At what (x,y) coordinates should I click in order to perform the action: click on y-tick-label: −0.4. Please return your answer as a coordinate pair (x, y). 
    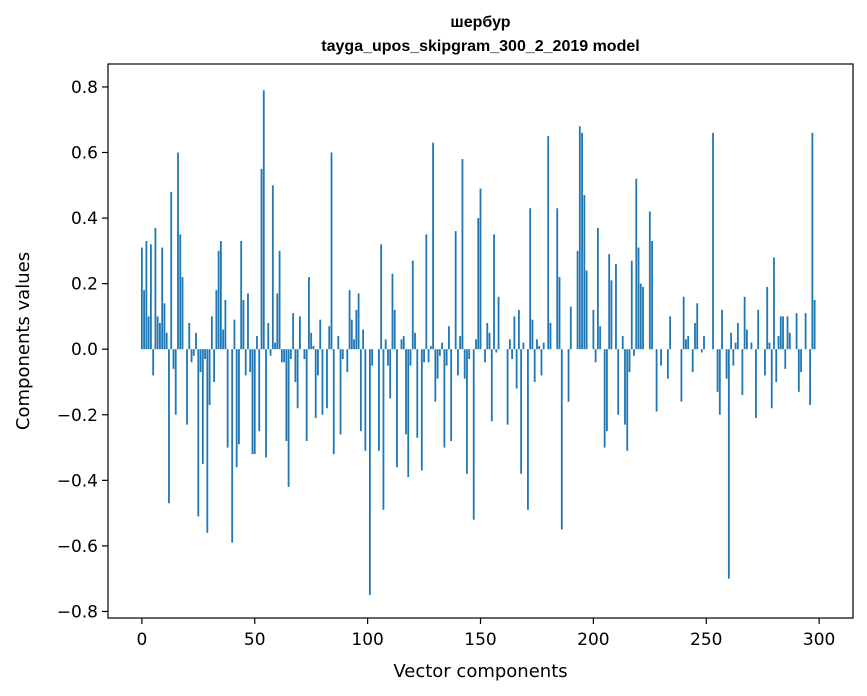
    Looking at the image, I should click on (77, 481).